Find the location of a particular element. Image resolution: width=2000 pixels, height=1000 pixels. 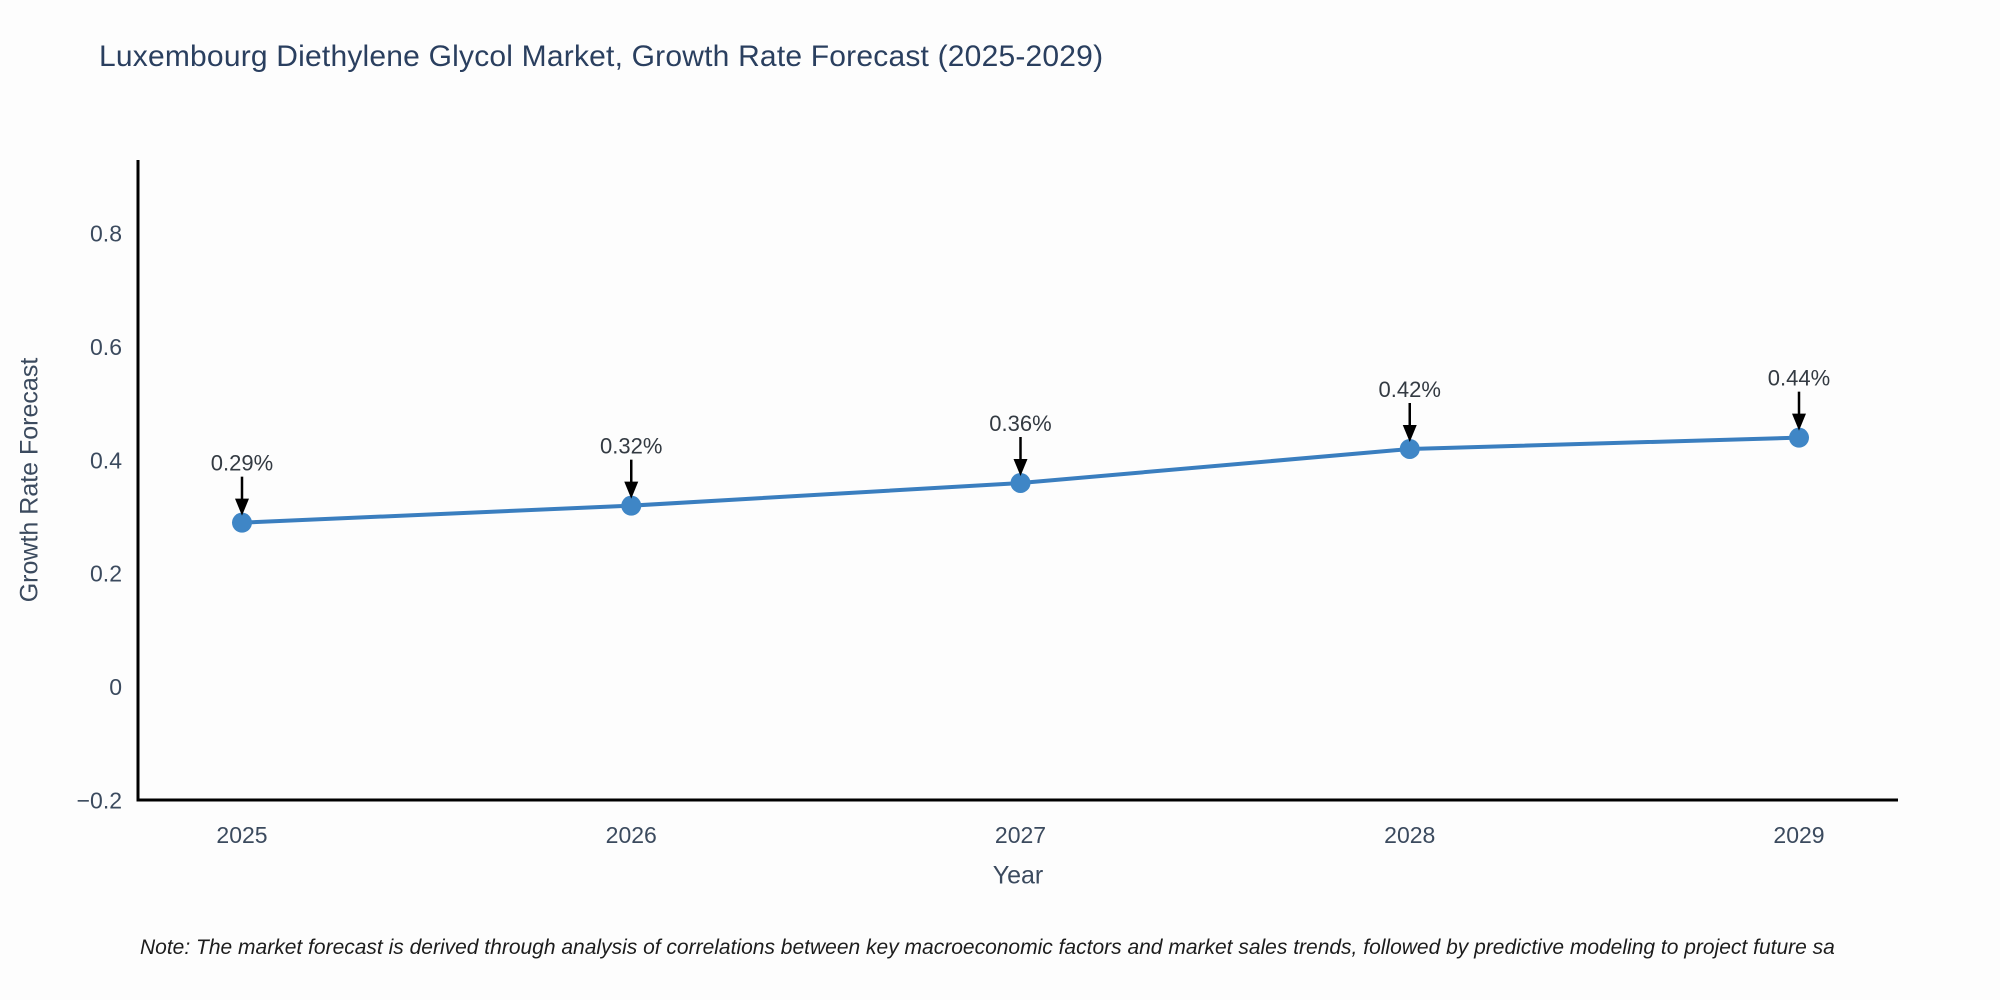

y-tick-label: 0.8 is located at coordinates (106, 234).